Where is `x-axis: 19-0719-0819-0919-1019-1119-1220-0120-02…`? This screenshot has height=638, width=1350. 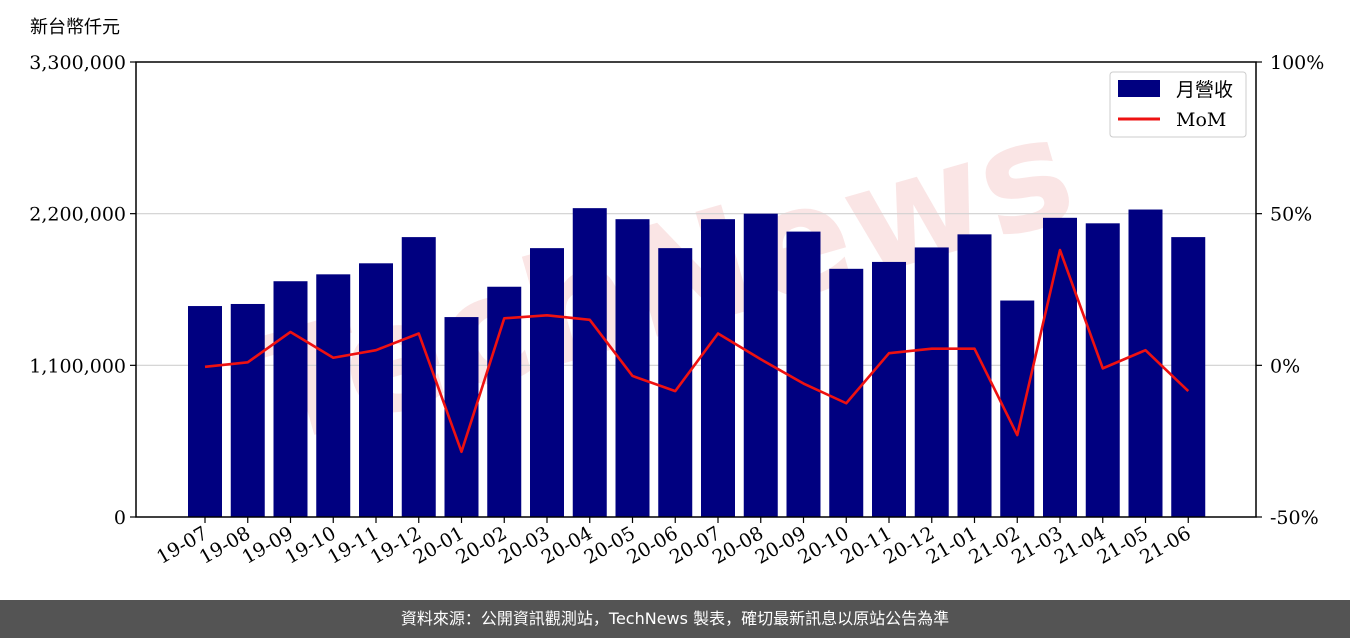 x-axis: 19-0719-0819-0919-1019-1119-1220-0120-02… is located at coordinates (674, 543).